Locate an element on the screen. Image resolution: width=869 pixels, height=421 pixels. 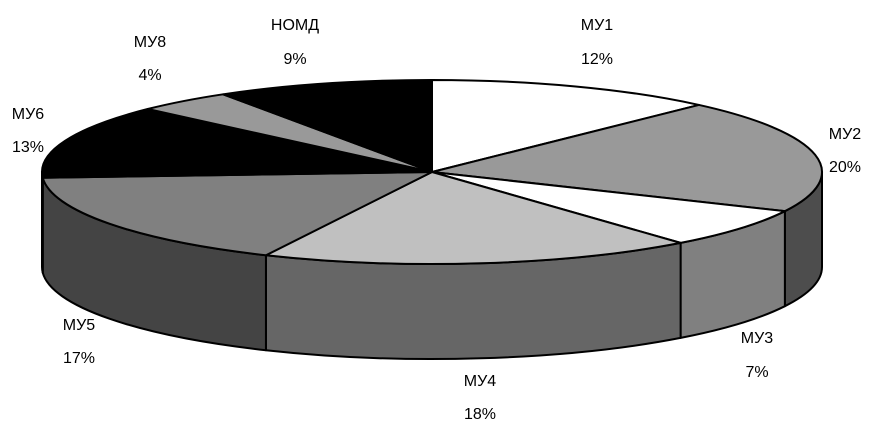
slice-value-mu1: 12% is located at coordinates (597, 59).